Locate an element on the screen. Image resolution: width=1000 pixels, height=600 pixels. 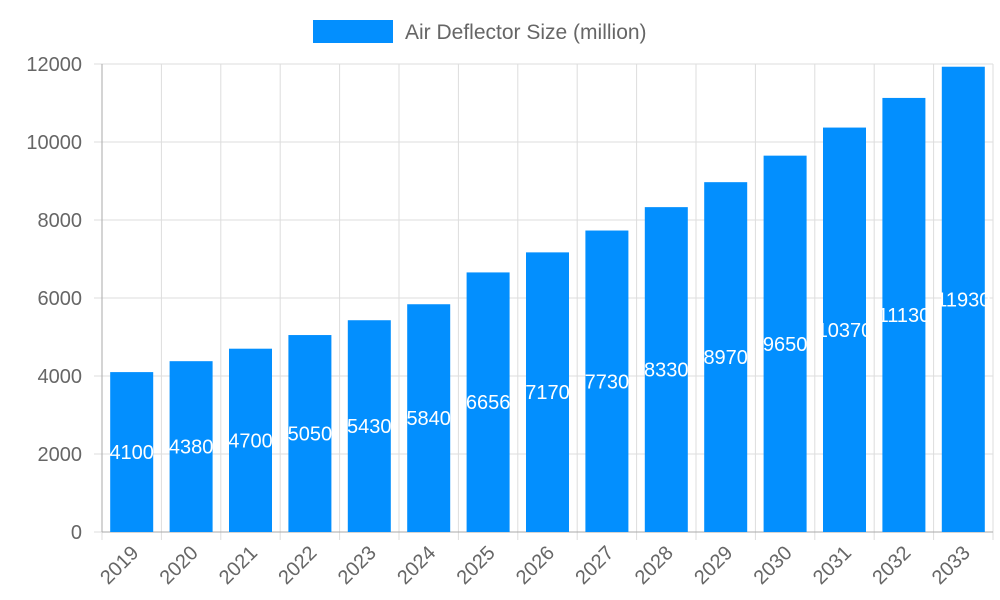
data-label: 11930 is located at coordinates (963, 300).